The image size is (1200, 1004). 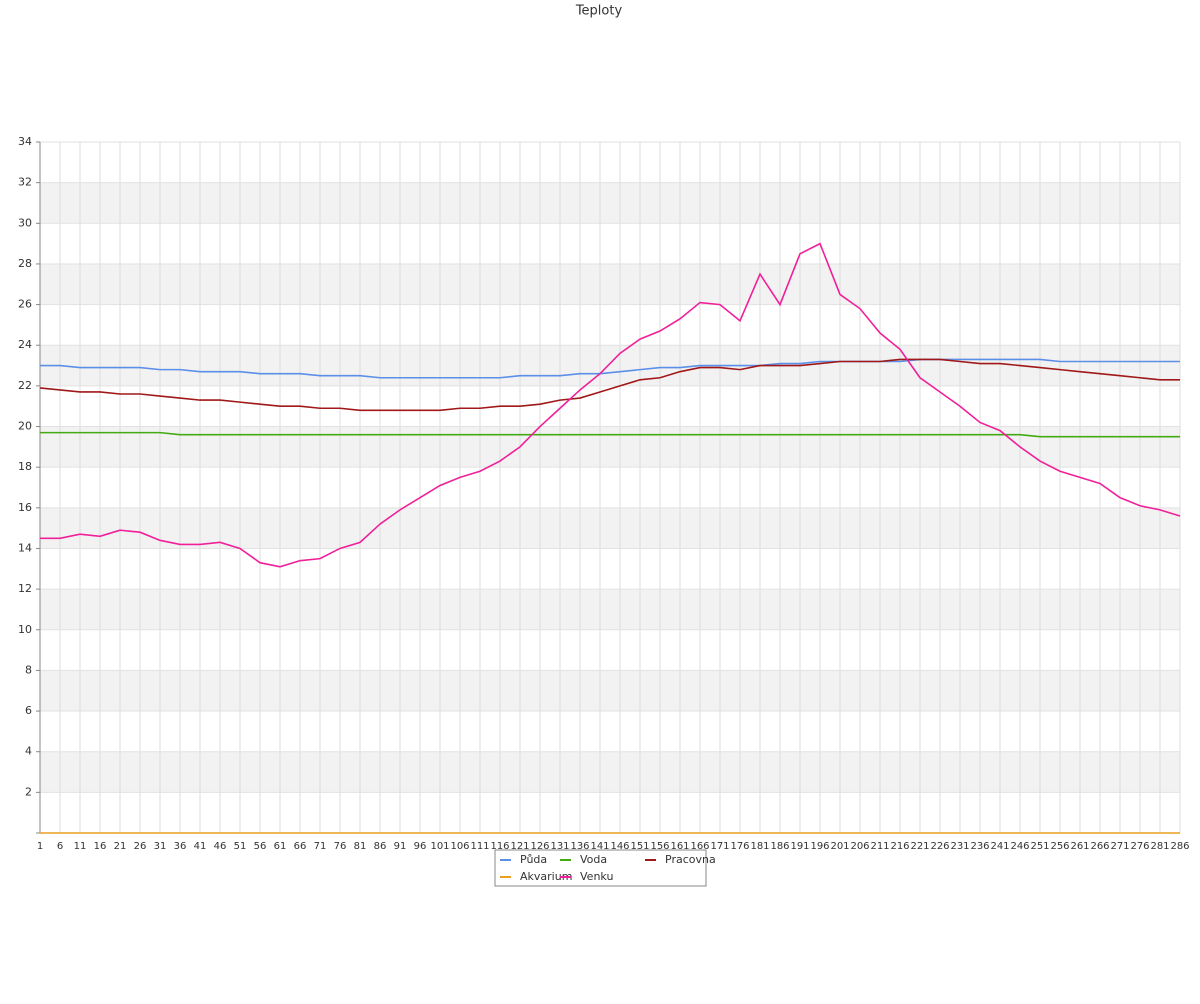 What do you see at coordinates (1139, 846) in the screenshot?
I see `x-tick-label: 276` at bounding box center [1139, 846].